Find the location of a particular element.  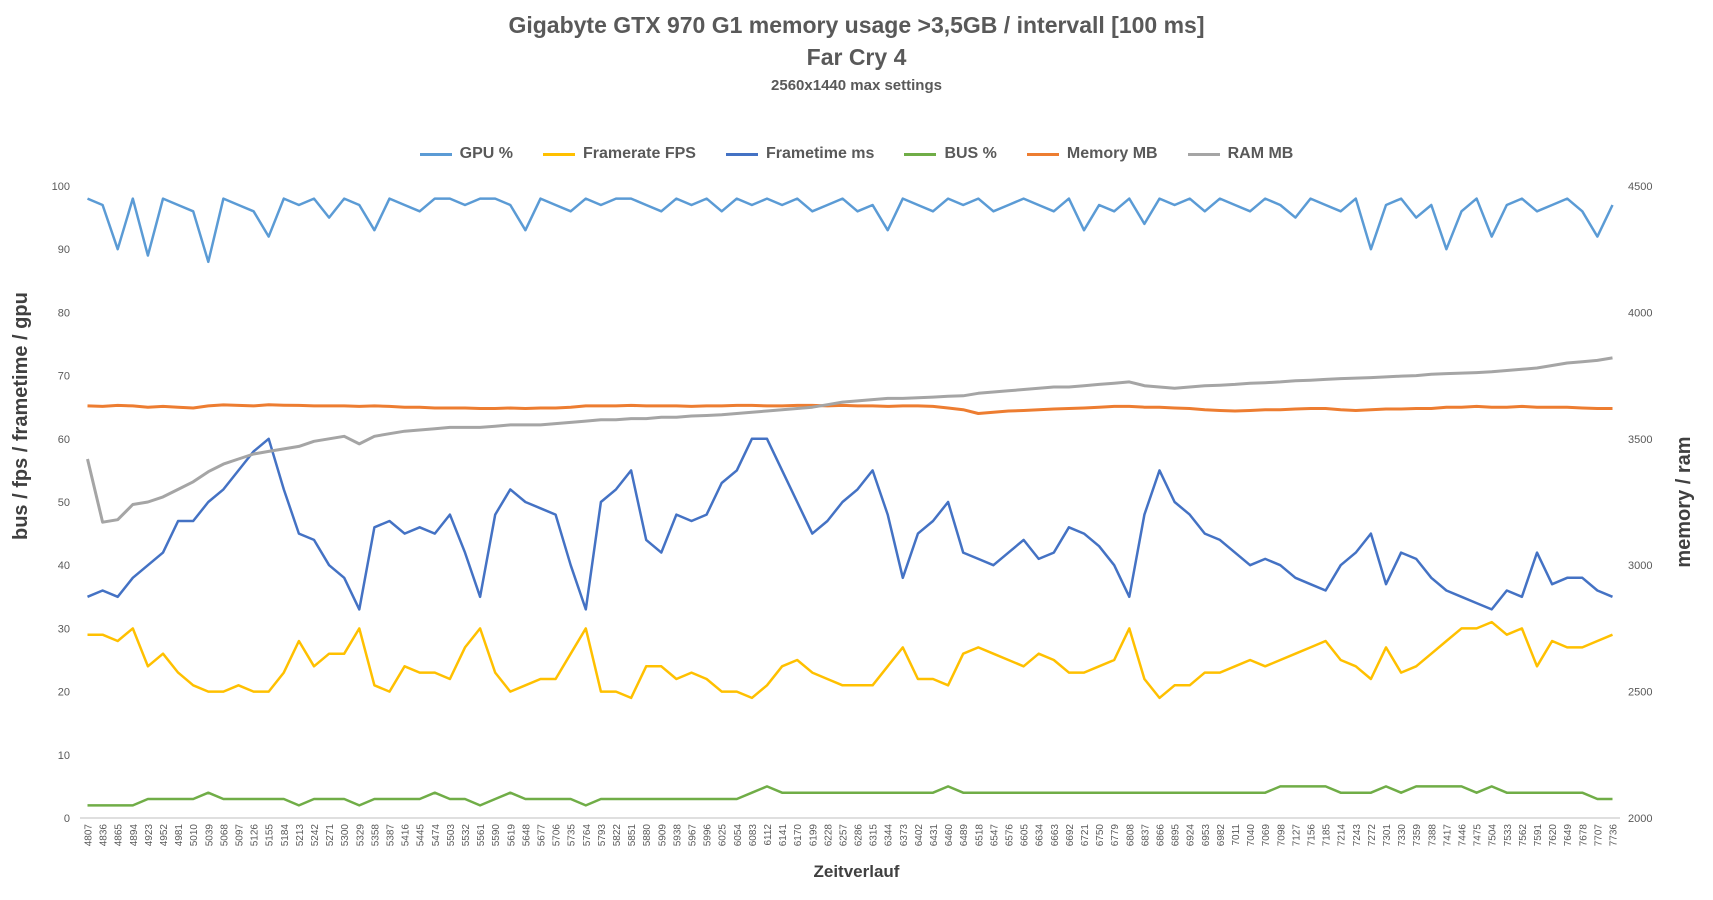

x-tick-label: 6866 is located at coordinates (1161, 835).